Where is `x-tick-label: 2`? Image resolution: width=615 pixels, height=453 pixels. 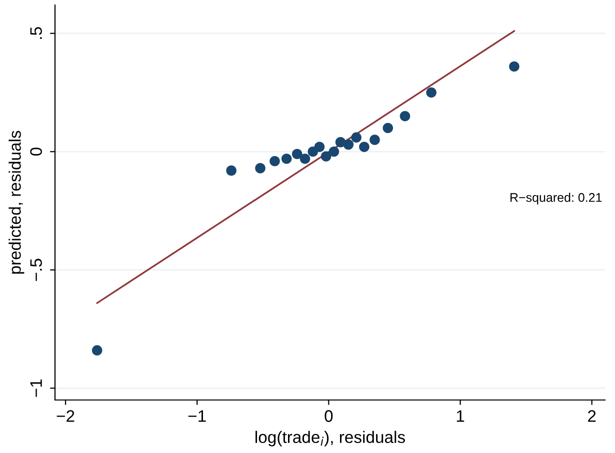
x-tick-label: 2 is located at coordinates (592, 416).